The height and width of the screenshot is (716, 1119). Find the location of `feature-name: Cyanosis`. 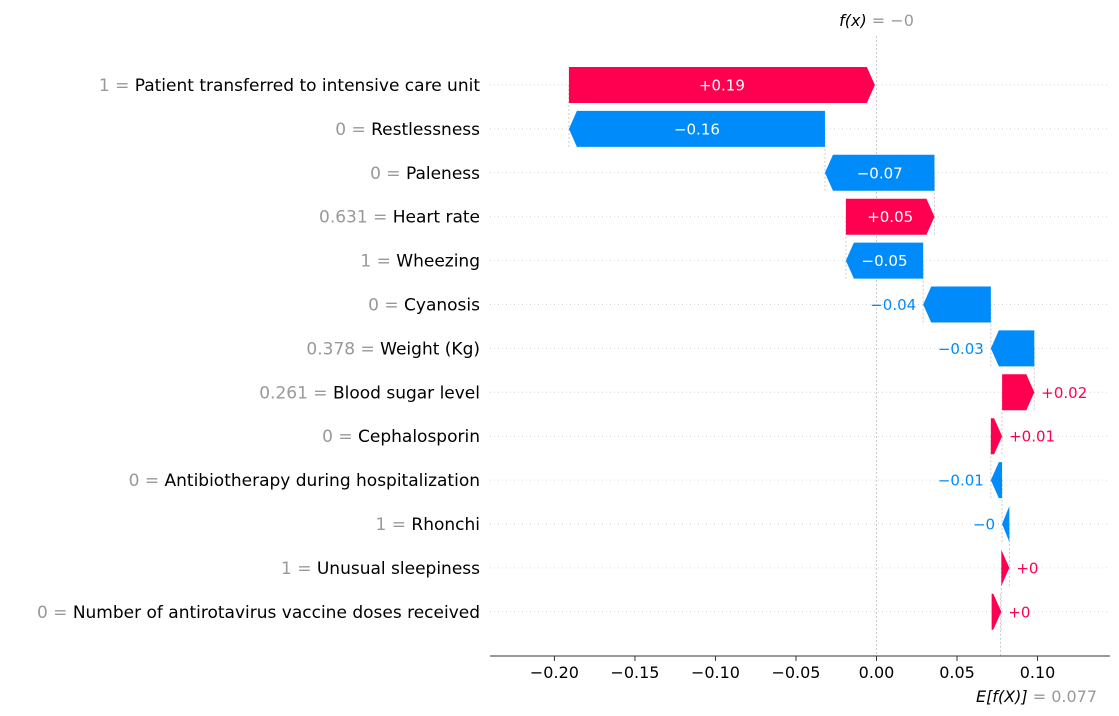

feature-name: Cyanosis is located at coordinates (442, 306).